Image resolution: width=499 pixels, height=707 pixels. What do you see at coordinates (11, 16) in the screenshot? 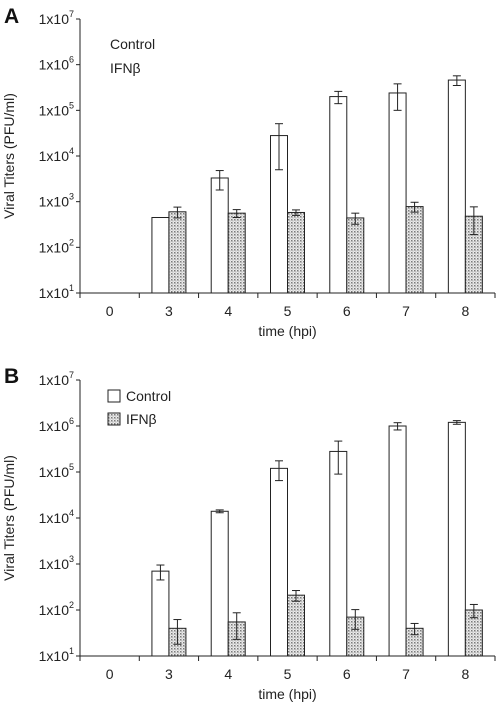
I see `panel-letter: A` at bounding box center [11, 16].